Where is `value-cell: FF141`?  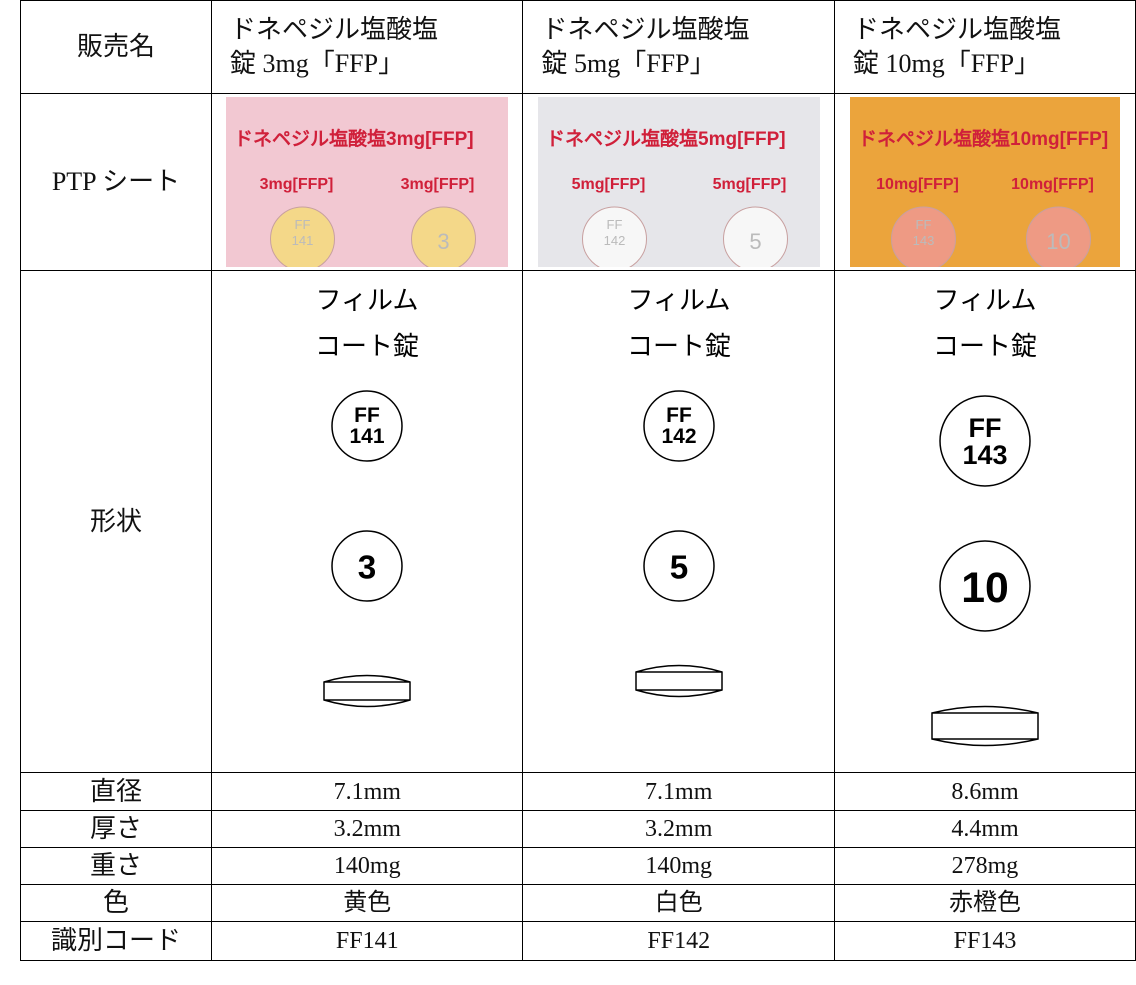 value-cell: FF141 is located at coordinates (367, 941).